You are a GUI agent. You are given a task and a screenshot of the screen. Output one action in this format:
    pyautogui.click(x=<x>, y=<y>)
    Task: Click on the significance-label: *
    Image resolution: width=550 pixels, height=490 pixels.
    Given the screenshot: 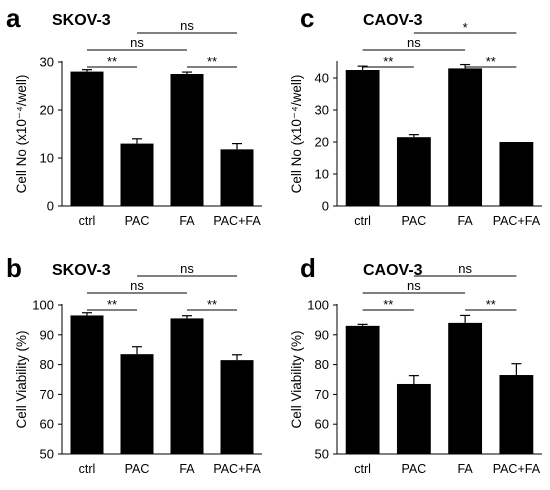 What is the action you would take?
    pyautogui.click(x=465, y=27)
    